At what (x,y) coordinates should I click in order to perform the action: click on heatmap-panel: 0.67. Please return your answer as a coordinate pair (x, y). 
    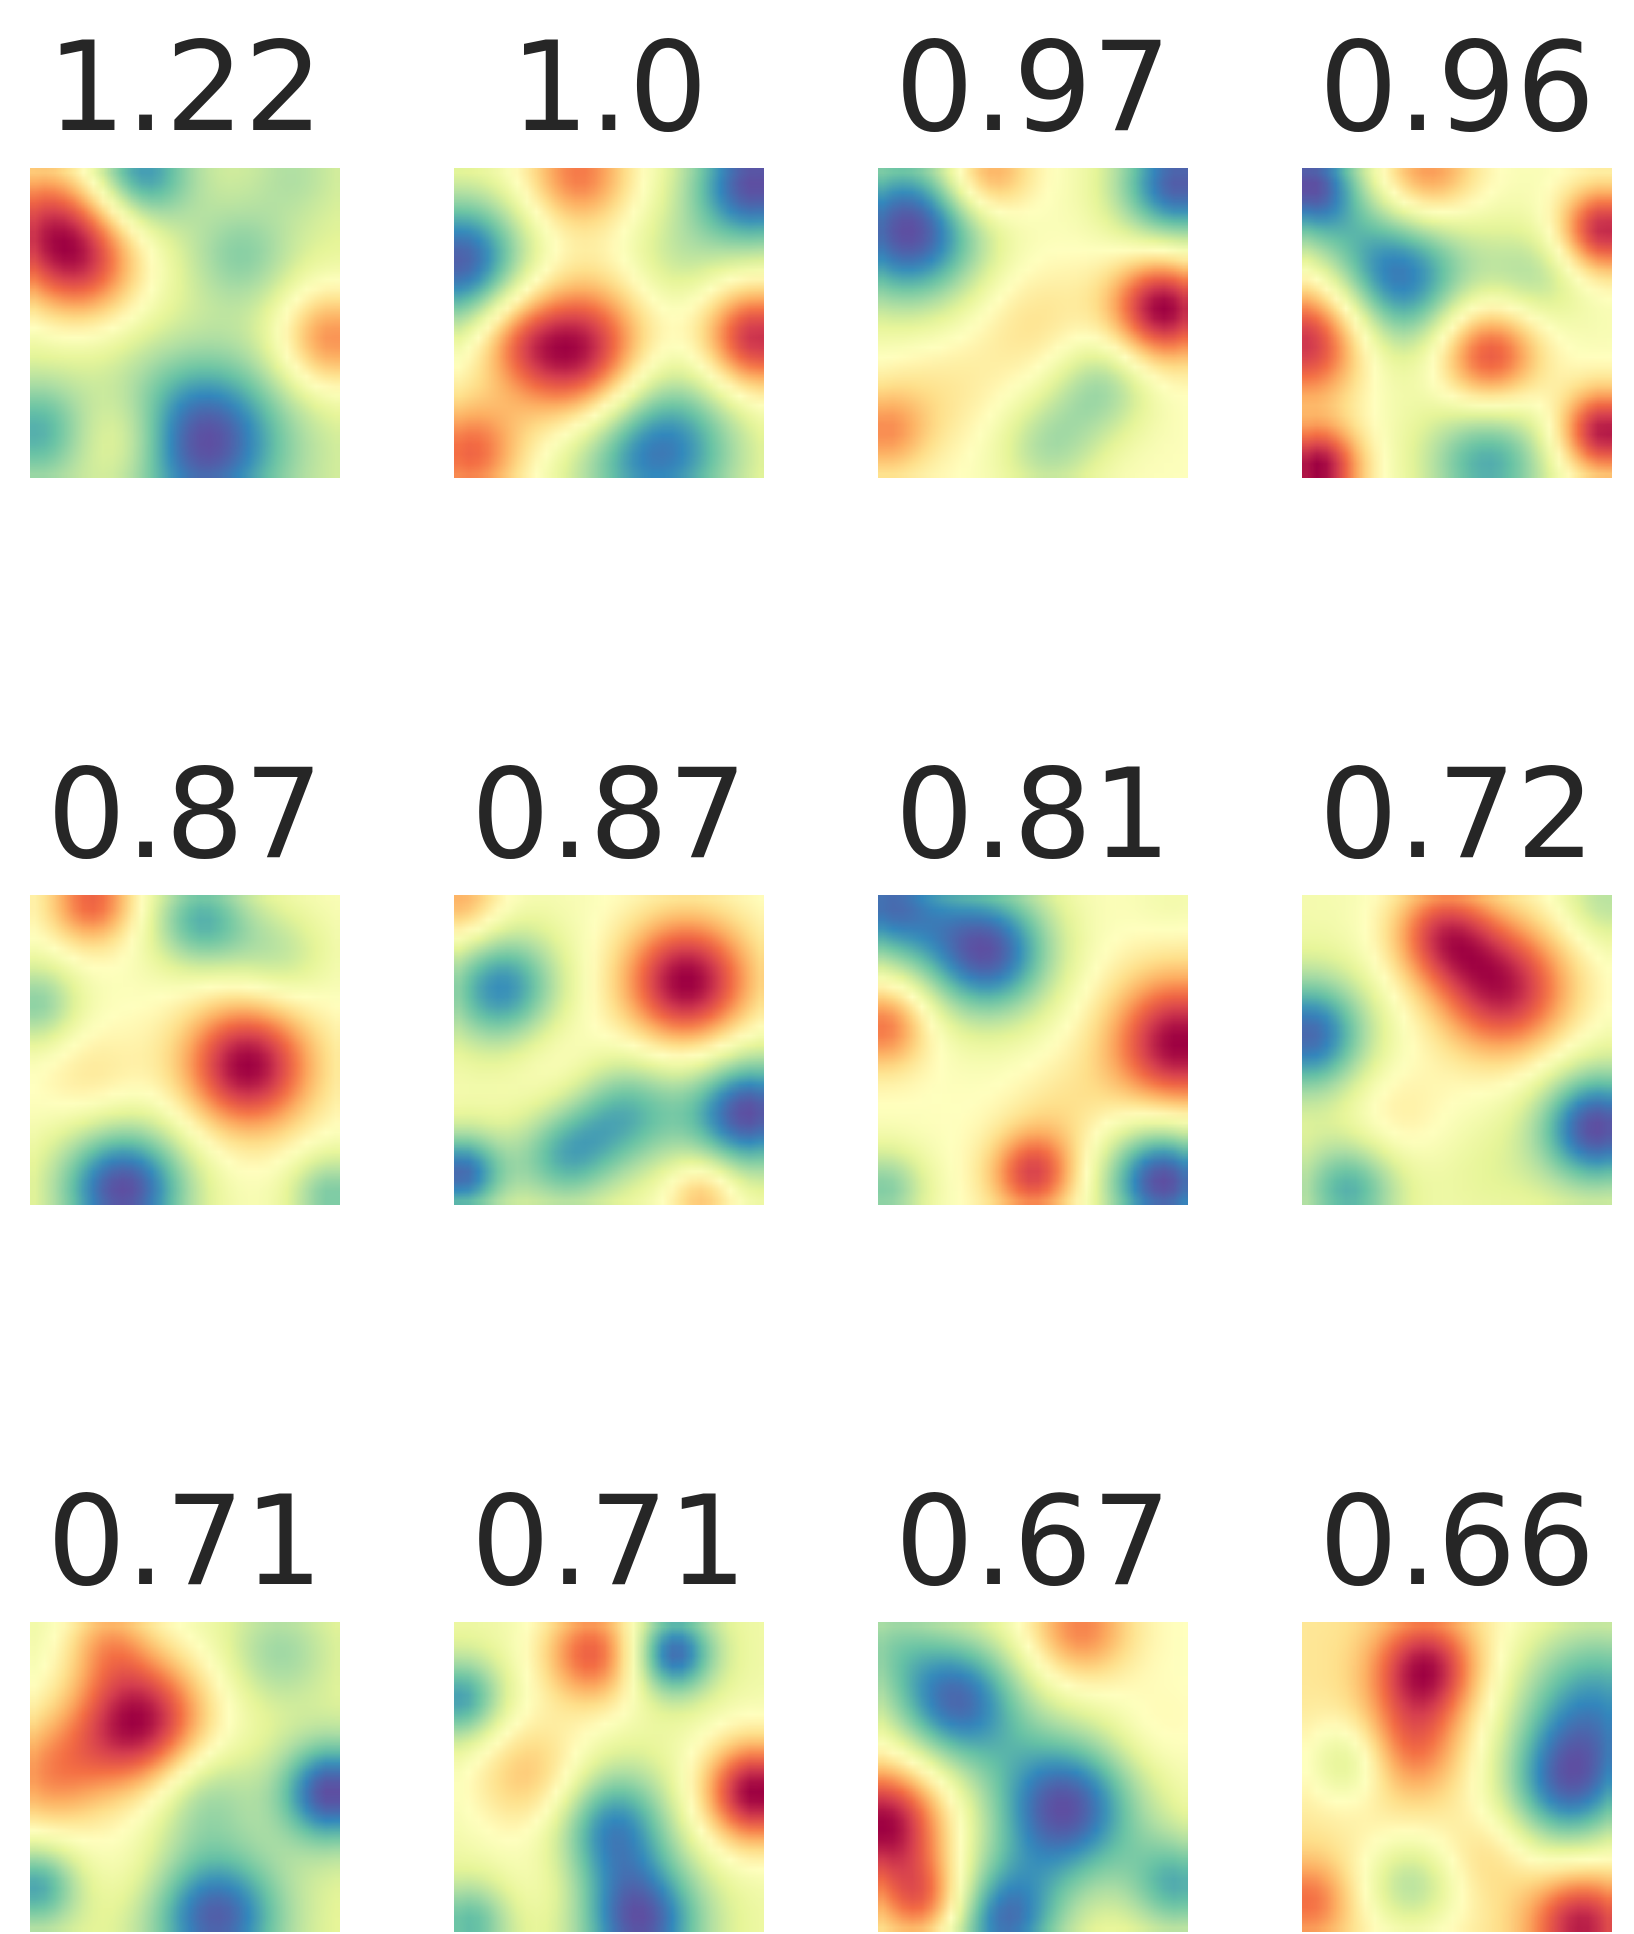
    Looking at the image, I should click on (1033, 1702).